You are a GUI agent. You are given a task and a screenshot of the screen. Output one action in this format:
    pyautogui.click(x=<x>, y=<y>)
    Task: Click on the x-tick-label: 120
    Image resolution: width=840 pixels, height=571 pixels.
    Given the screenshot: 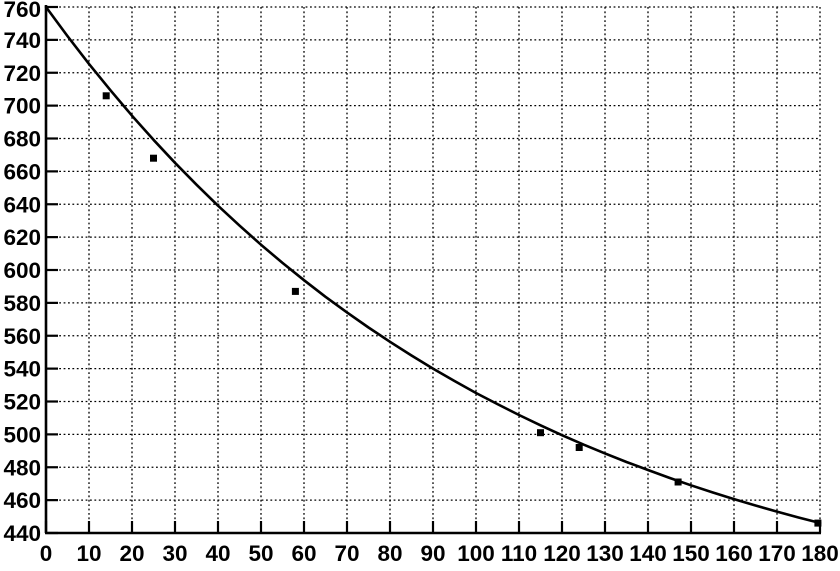 What is the action you would take?
    pyautogui.click(x=562, y=553)
    